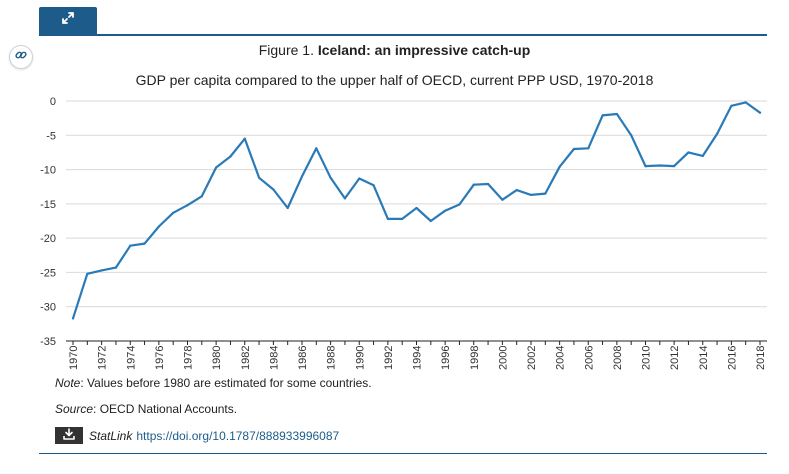 The image size is (789, 474). I want to click on x-tick-label: 2012, so click(675, 358).